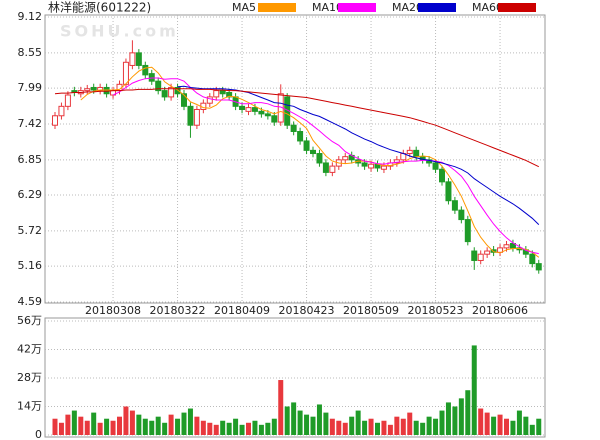 Image resolution: width=600 pixels, height=440 pixels. What do you see at coordinates (99, 7) in the screenshot?
I see `chart-title: 林洋能源(601222)` at bounding box center [99, 7].